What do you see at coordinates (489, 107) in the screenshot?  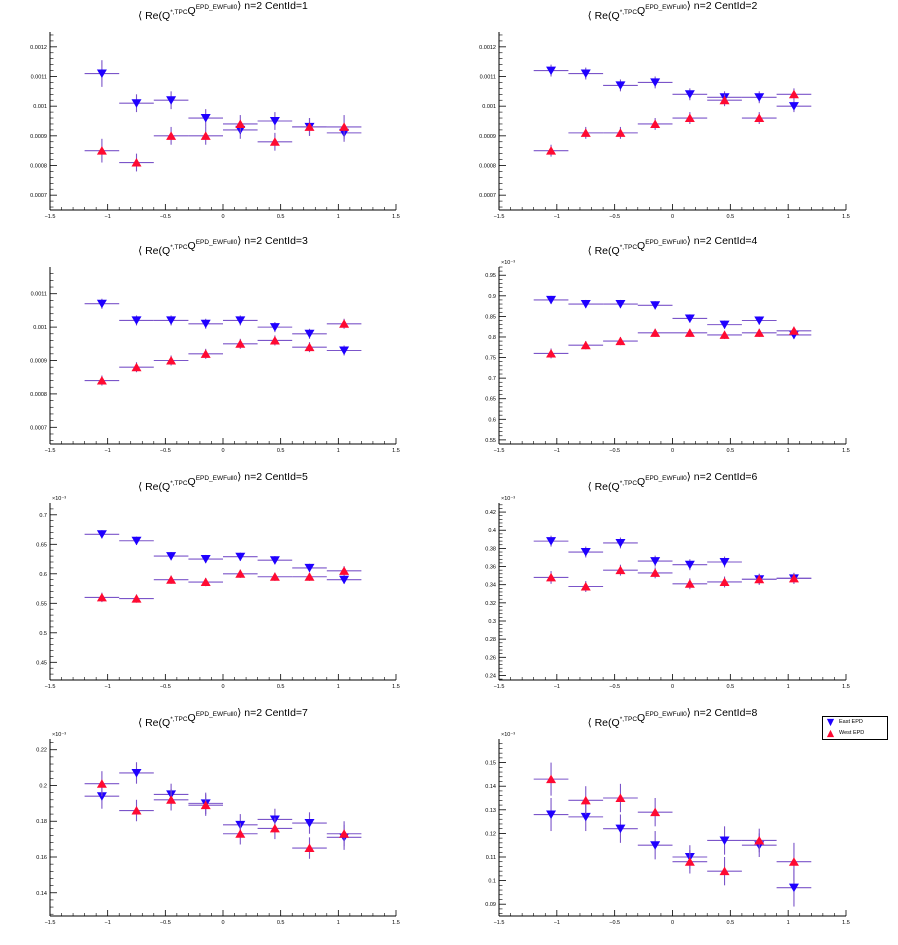 I see `y-tick-label: 0.001` at bounding box center [489, 107].